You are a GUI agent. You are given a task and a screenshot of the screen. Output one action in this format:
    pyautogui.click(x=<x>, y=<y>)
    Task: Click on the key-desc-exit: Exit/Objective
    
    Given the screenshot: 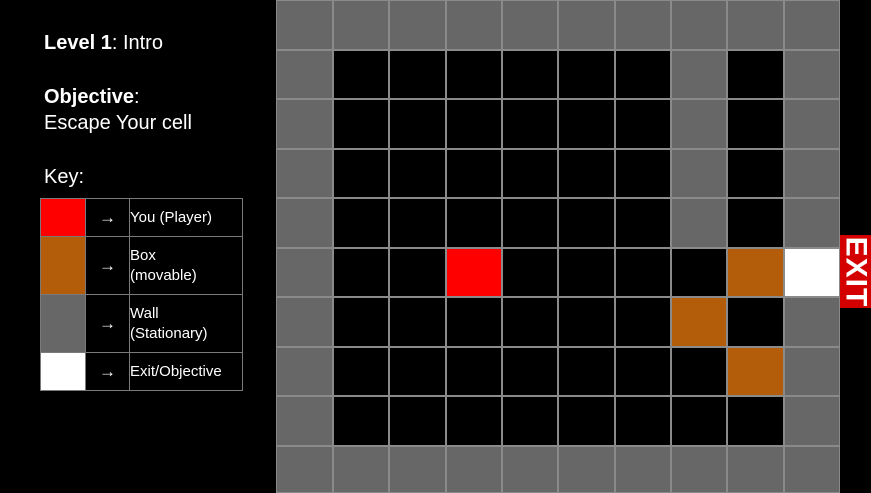 What is the action you would take?
    pyautogui.click(x=186, y=371)
    